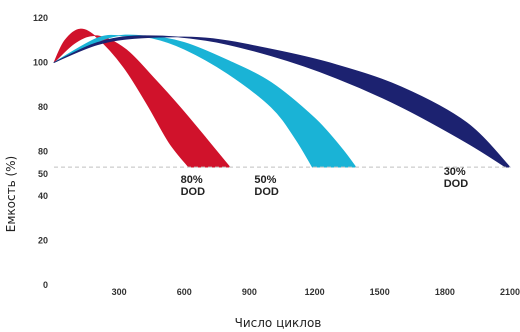  Describe the element at coordinates (11, 194) in the screenshot. I see `y-axis-title: Емкость (%)` at that location.